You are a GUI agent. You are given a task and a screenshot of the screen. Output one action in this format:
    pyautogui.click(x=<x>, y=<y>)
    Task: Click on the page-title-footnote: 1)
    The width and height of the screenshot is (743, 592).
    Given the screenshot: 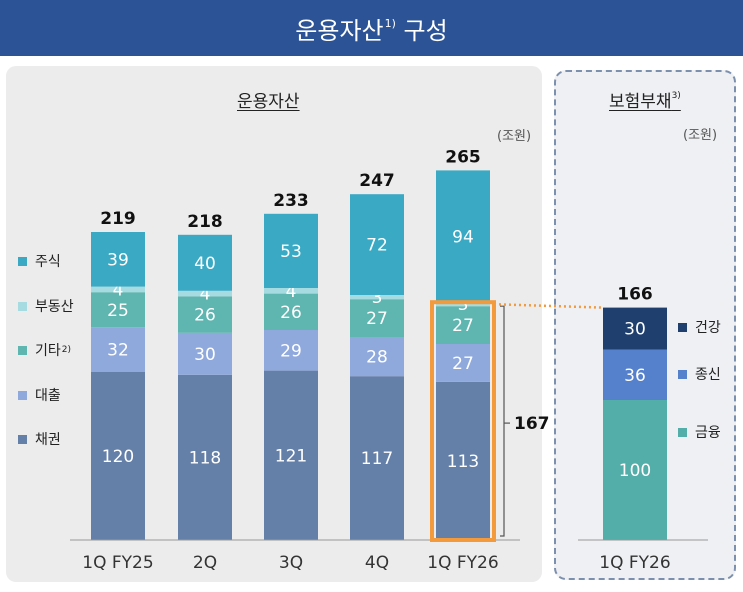 What is the action you would take?
    pyautogui.click(x=390, y=23)
    